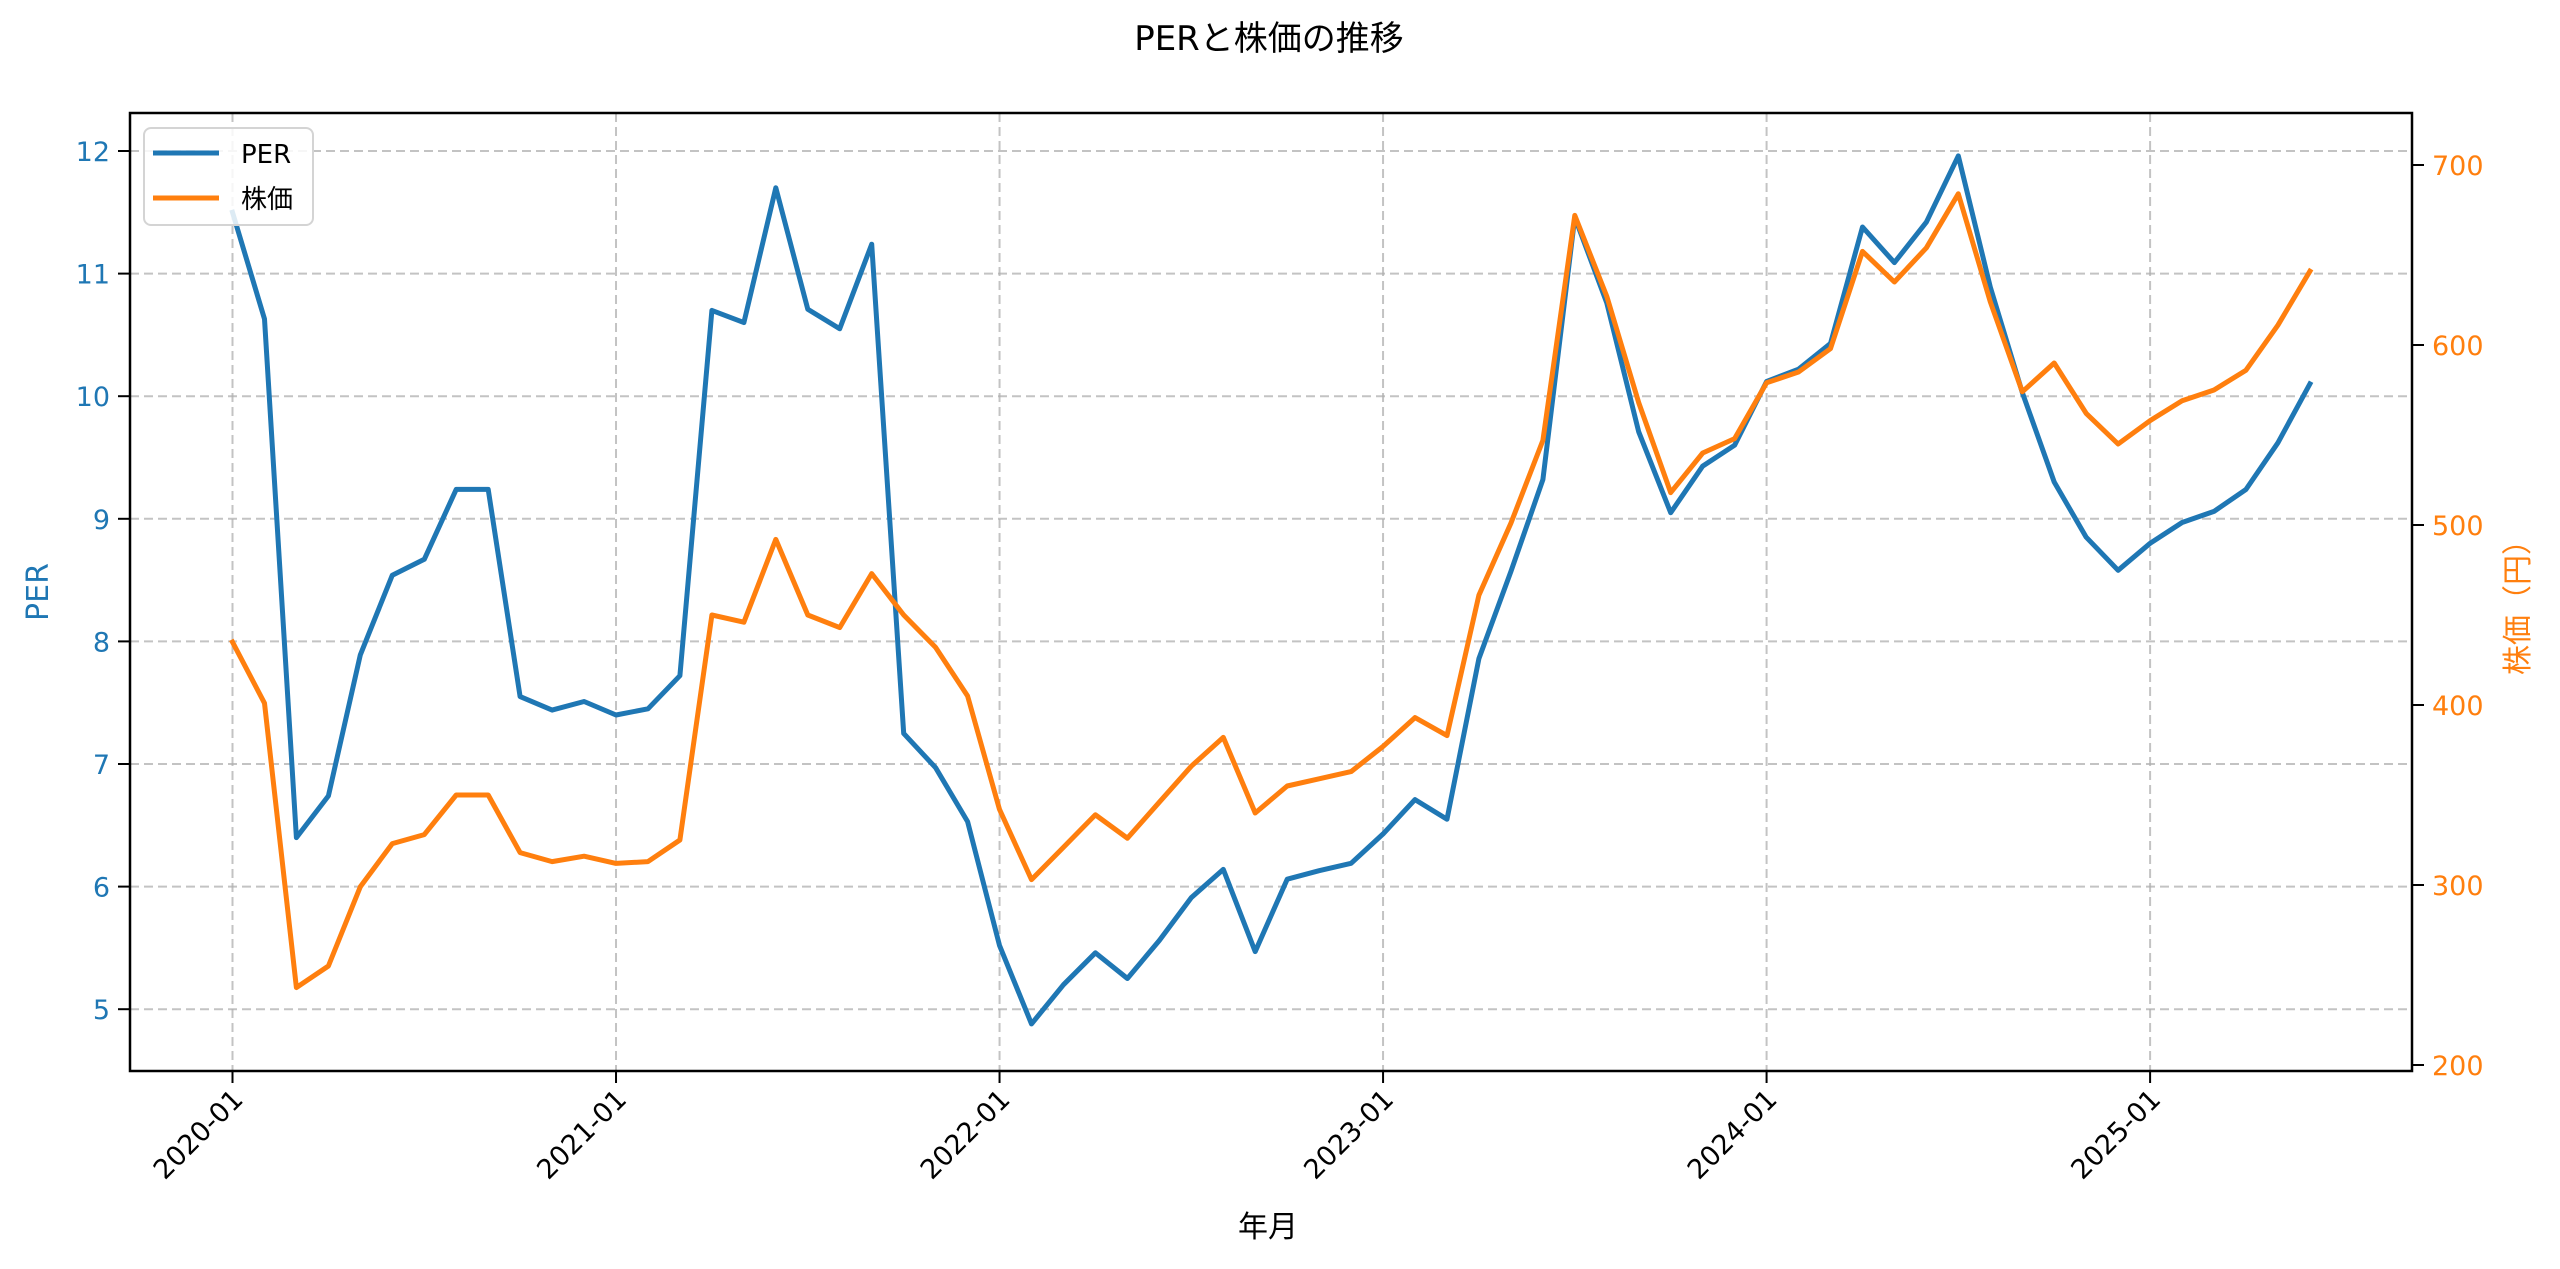 This screenshot has width=2560, height=1269. Describe the element at coordinates (582, 1135) in the screenshot. I see `x-tick-label: 2021-01` at that location.